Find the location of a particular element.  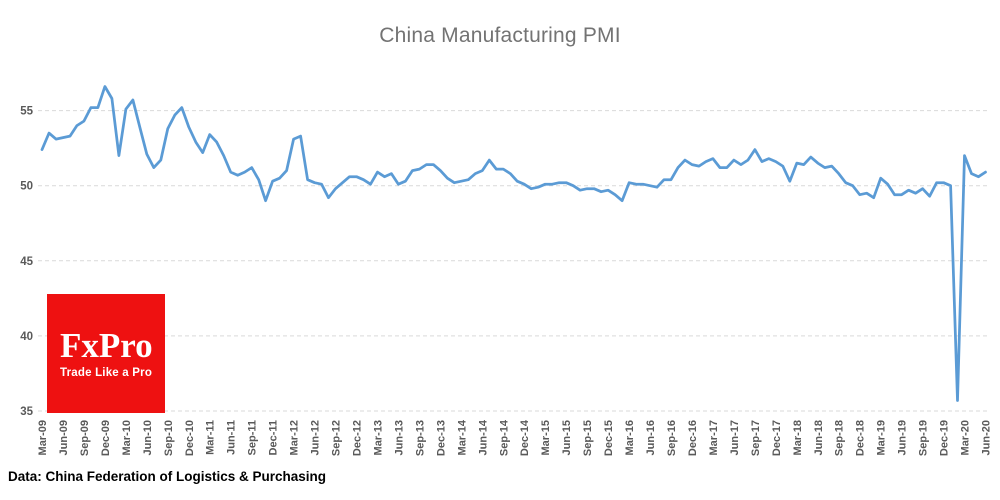

x-axis-tick-label: Sep-12 is located at coordinates (337, 438).